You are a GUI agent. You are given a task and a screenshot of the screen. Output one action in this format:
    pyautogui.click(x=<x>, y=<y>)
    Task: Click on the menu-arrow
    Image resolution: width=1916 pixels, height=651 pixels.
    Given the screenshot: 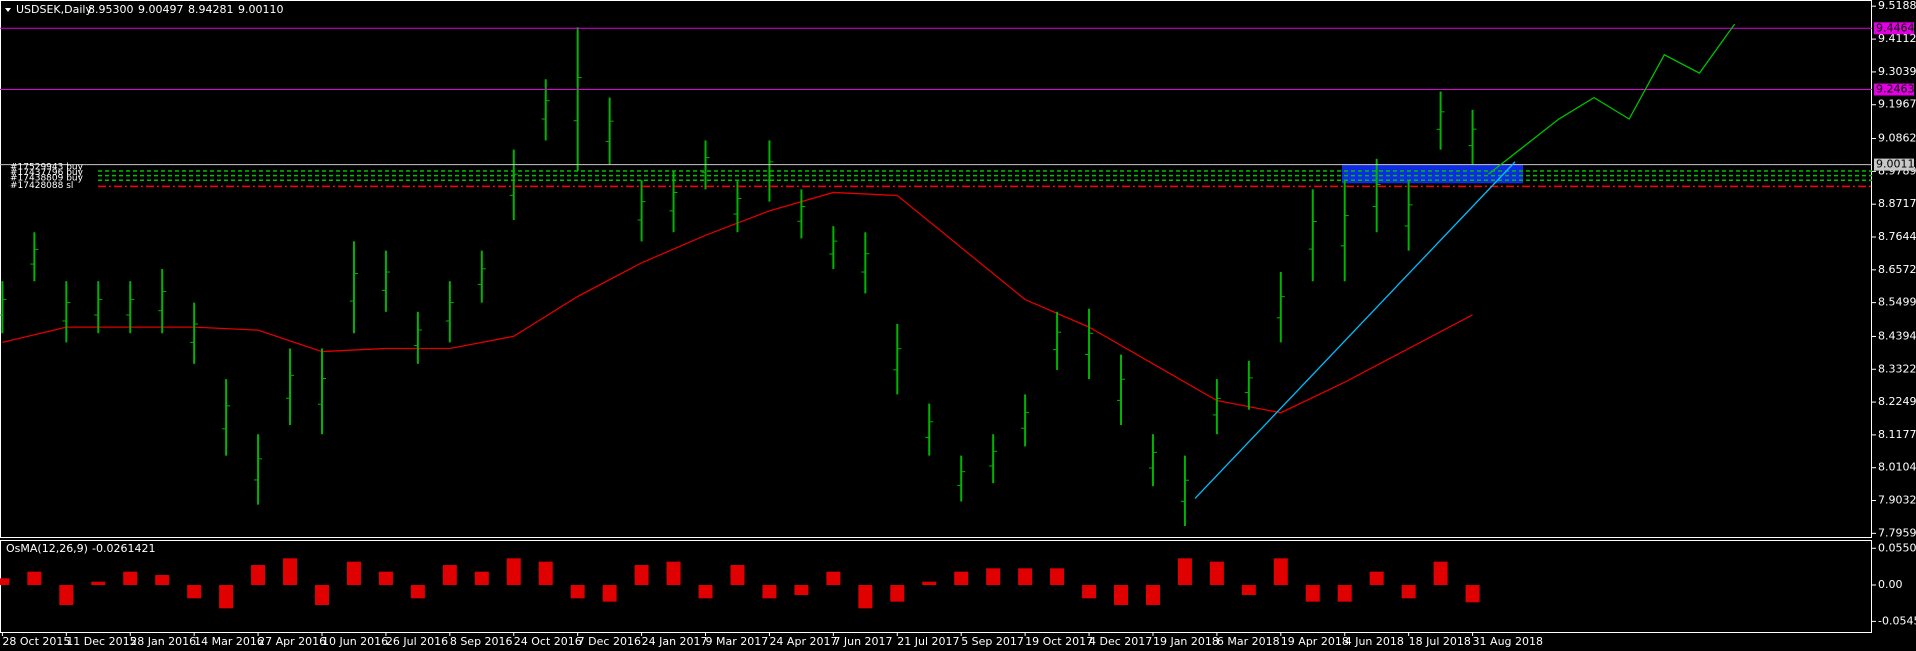 What is the action you would take?
    pyautogui.click(x=8, y=10)
    